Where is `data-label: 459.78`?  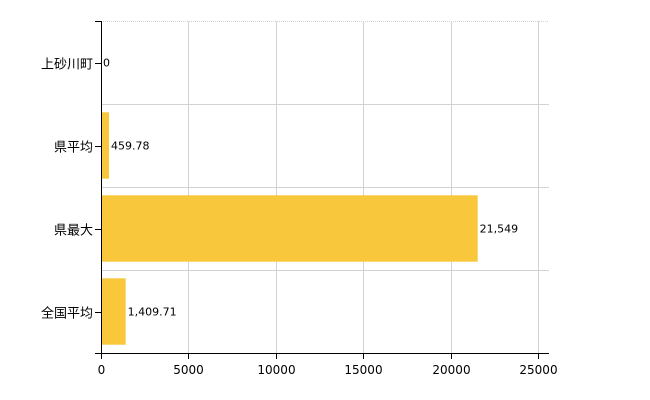
data-label: 459.78 is located at coordinates (130, 146).